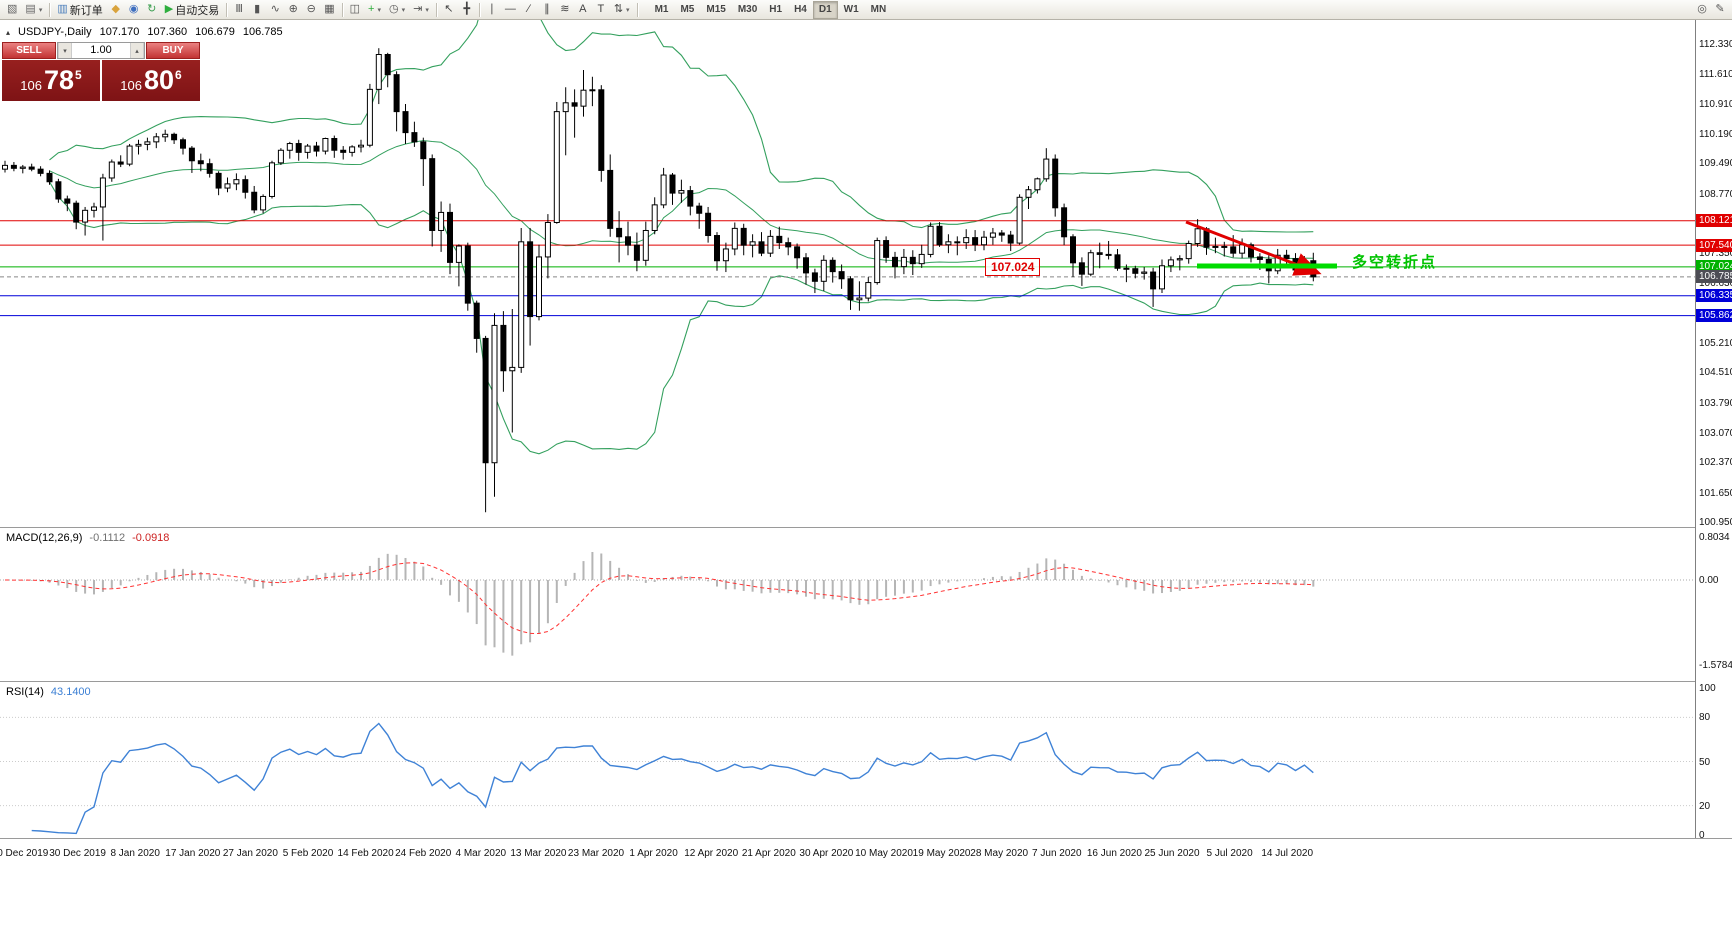 Image resolution: width=1732 pixels, height=945 pixels. What do you see at coordinates (159, 80) in the screenshot?
I see `buy-pips: 80` at bounding box center [159, 80].